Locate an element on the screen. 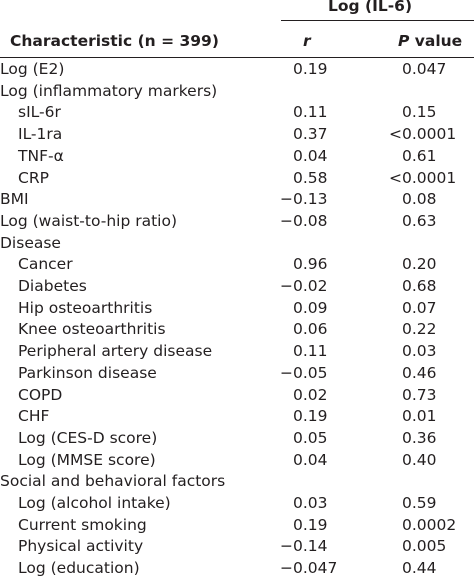 Image resolution: width=474 pixels, height=579 pixels. header-bottom-rule is located at coordinates (237, 57).